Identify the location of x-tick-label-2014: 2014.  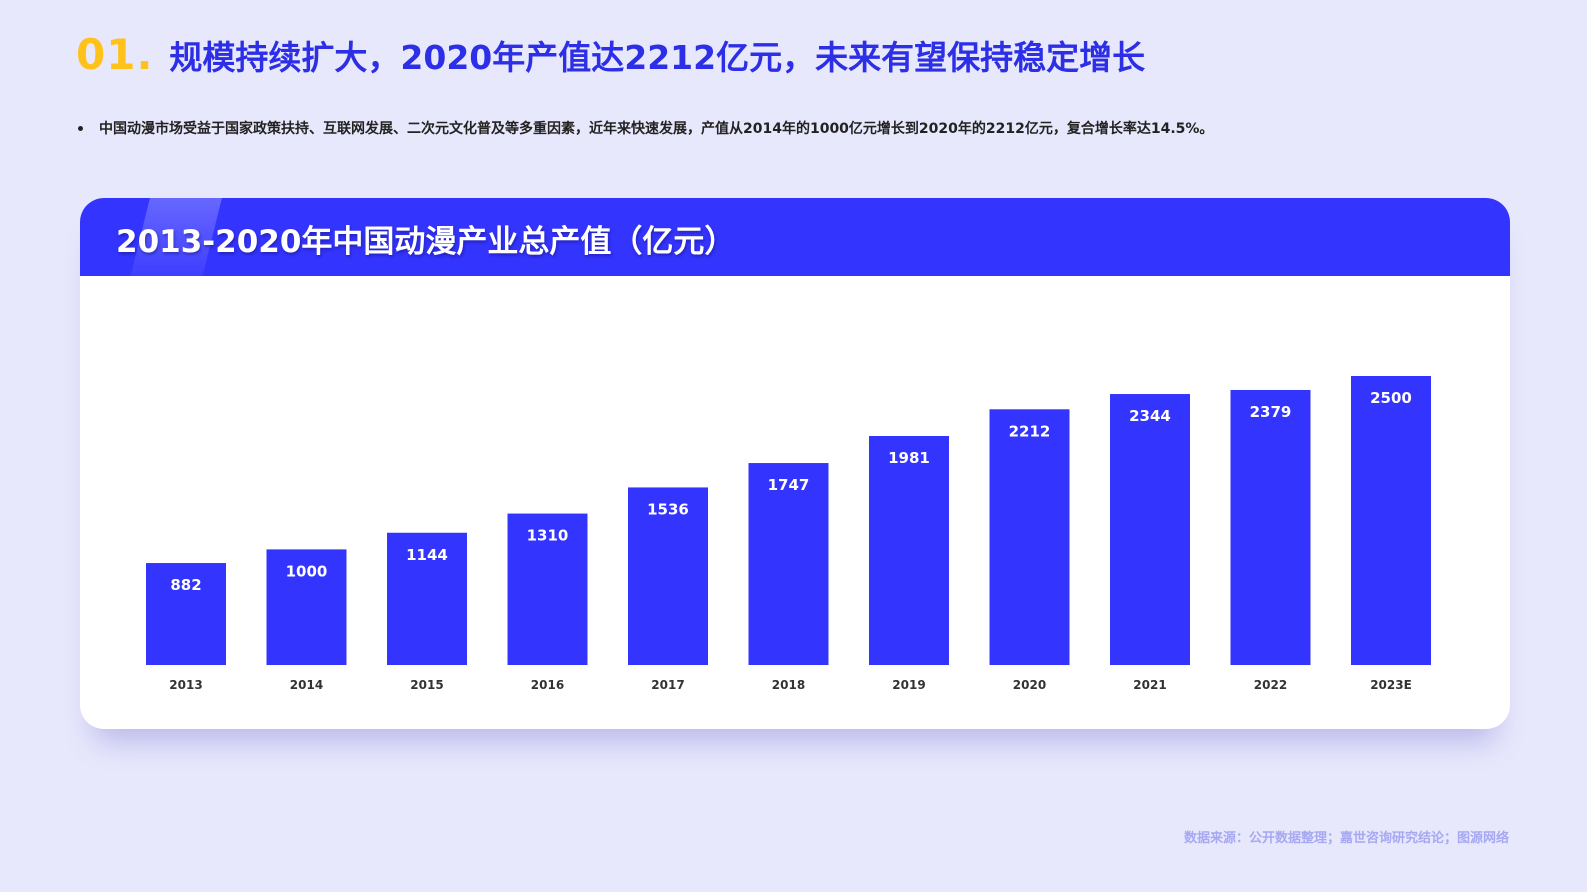
(306, 685).